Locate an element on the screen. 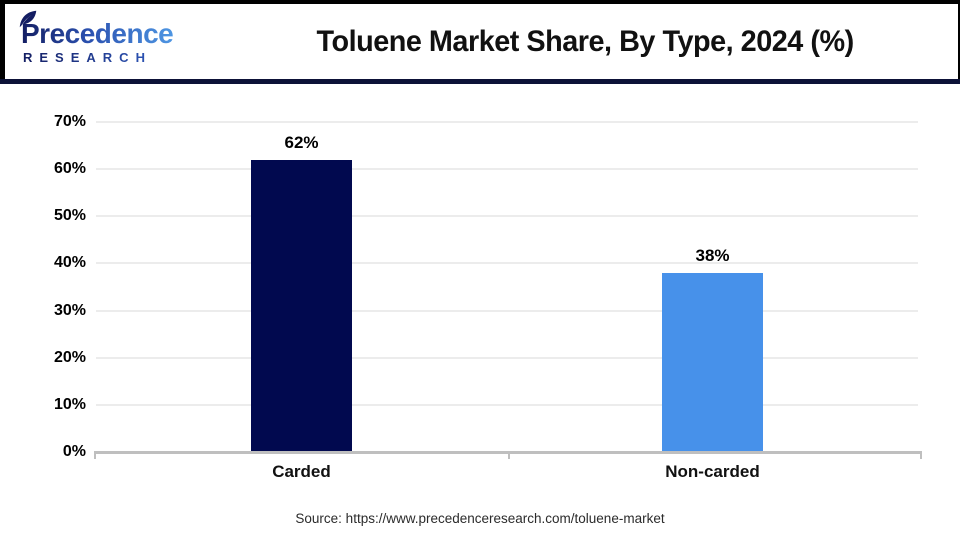  brand-logo: Precedence RESEARCH is located at coordinates (130, 37).